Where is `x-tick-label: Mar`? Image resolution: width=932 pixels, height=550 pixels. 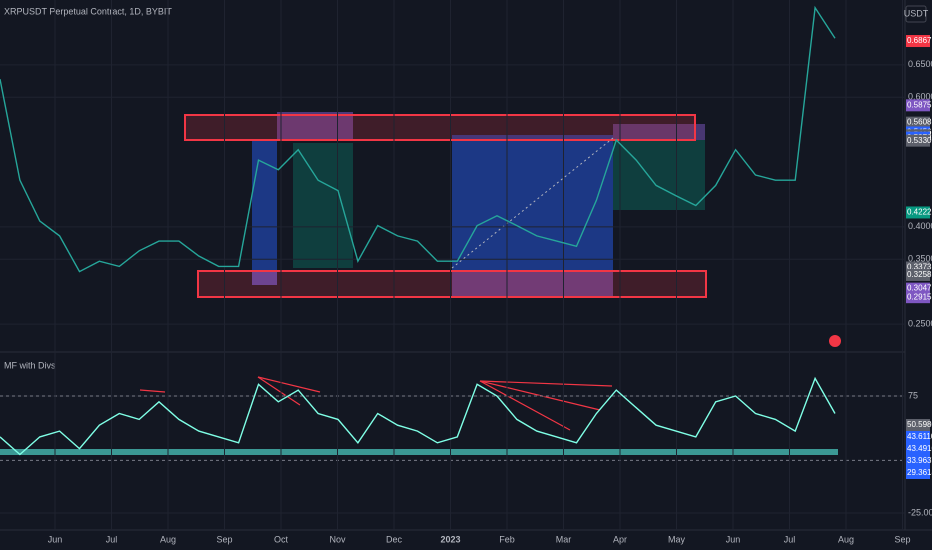
x-tick-label: Mar is located at coordinates (564, 539).